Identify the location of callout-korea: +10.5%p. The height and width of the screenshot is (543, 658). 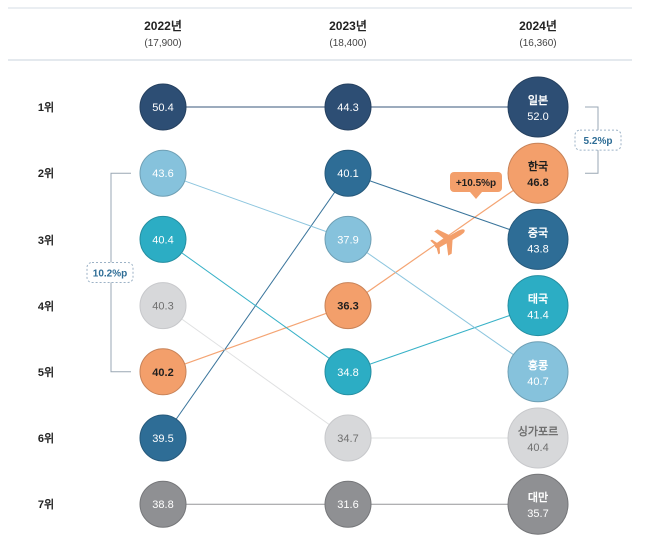
(466, 214).